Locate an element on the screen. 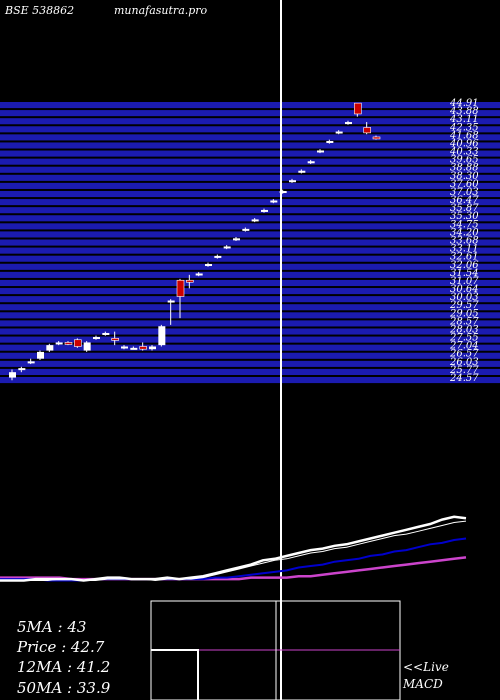 This screenshot has height=700, width=500. stat-price: Price : 42.7 is located at coordinates (60, 647).